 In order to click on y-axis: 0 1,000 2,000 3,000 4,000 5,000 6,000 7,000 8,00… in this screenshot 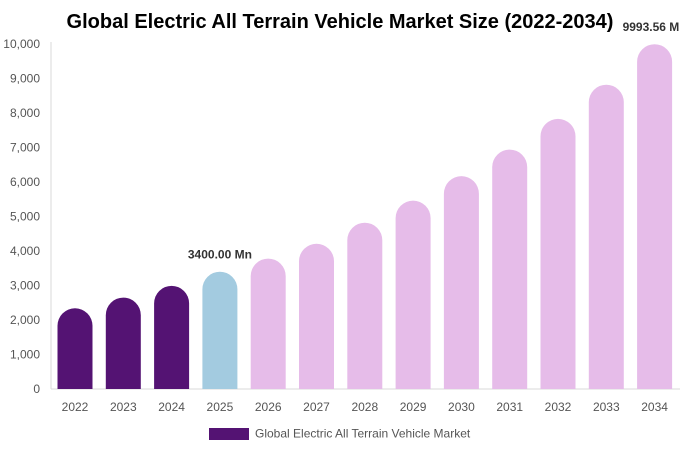, I will do `click(27, 216)`.